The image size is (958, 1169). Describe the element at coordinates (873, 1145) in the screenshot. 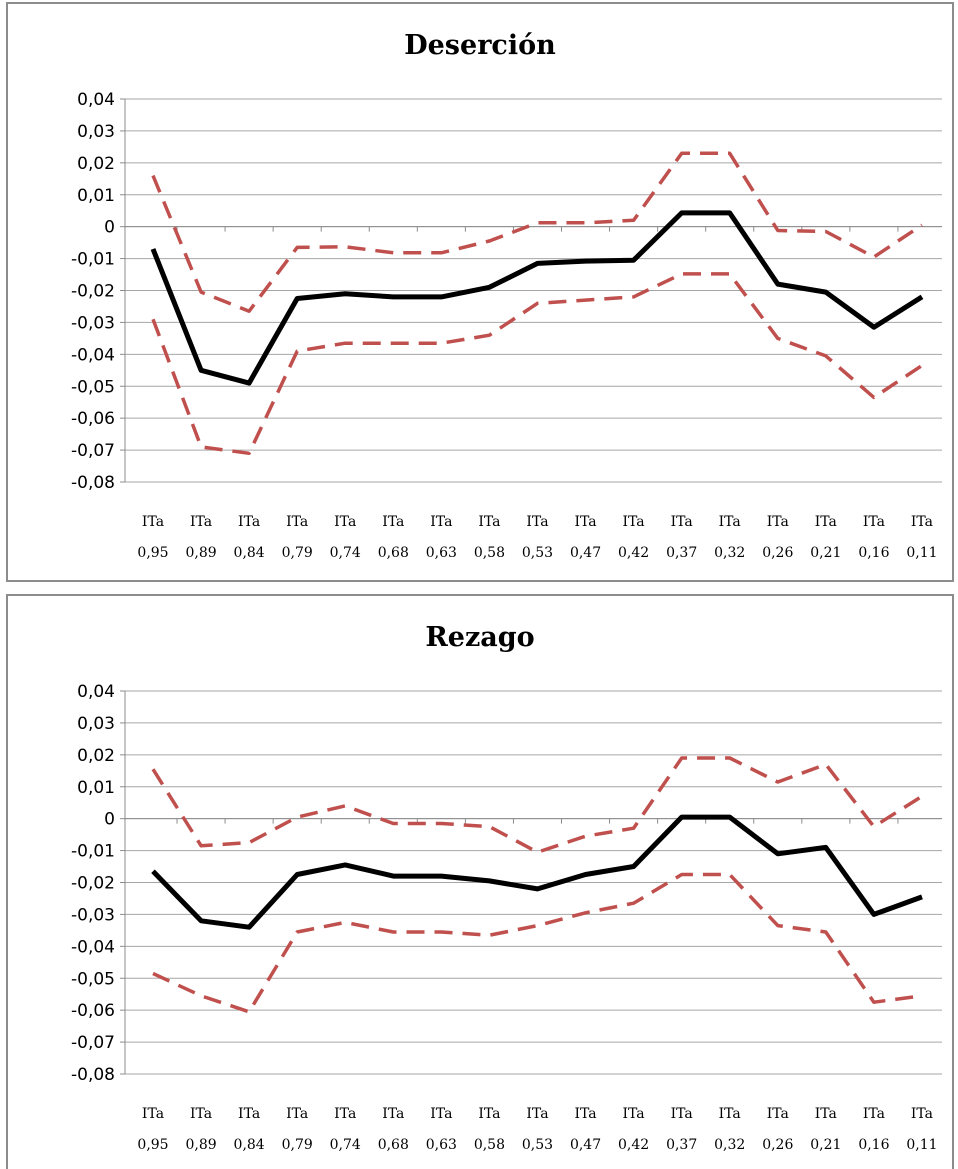

I see `x-tick-label: 0,16` at that location.